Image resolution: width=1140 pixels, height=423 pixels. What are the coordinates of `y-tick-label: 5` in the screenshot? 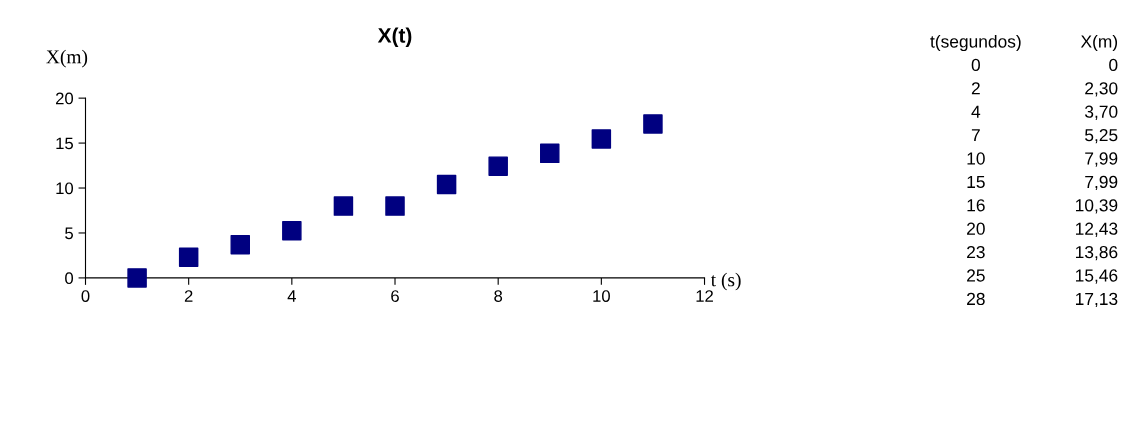 It's located at (69, 233).